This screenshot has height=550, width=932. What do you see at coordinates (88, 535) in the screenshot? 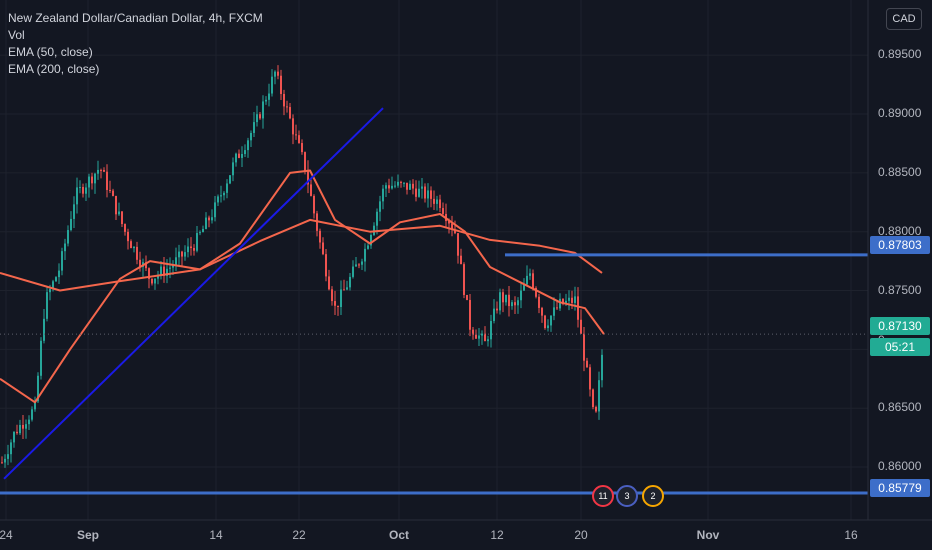
I see `time-tick-label: Sep` at bounding box center [88, 535].